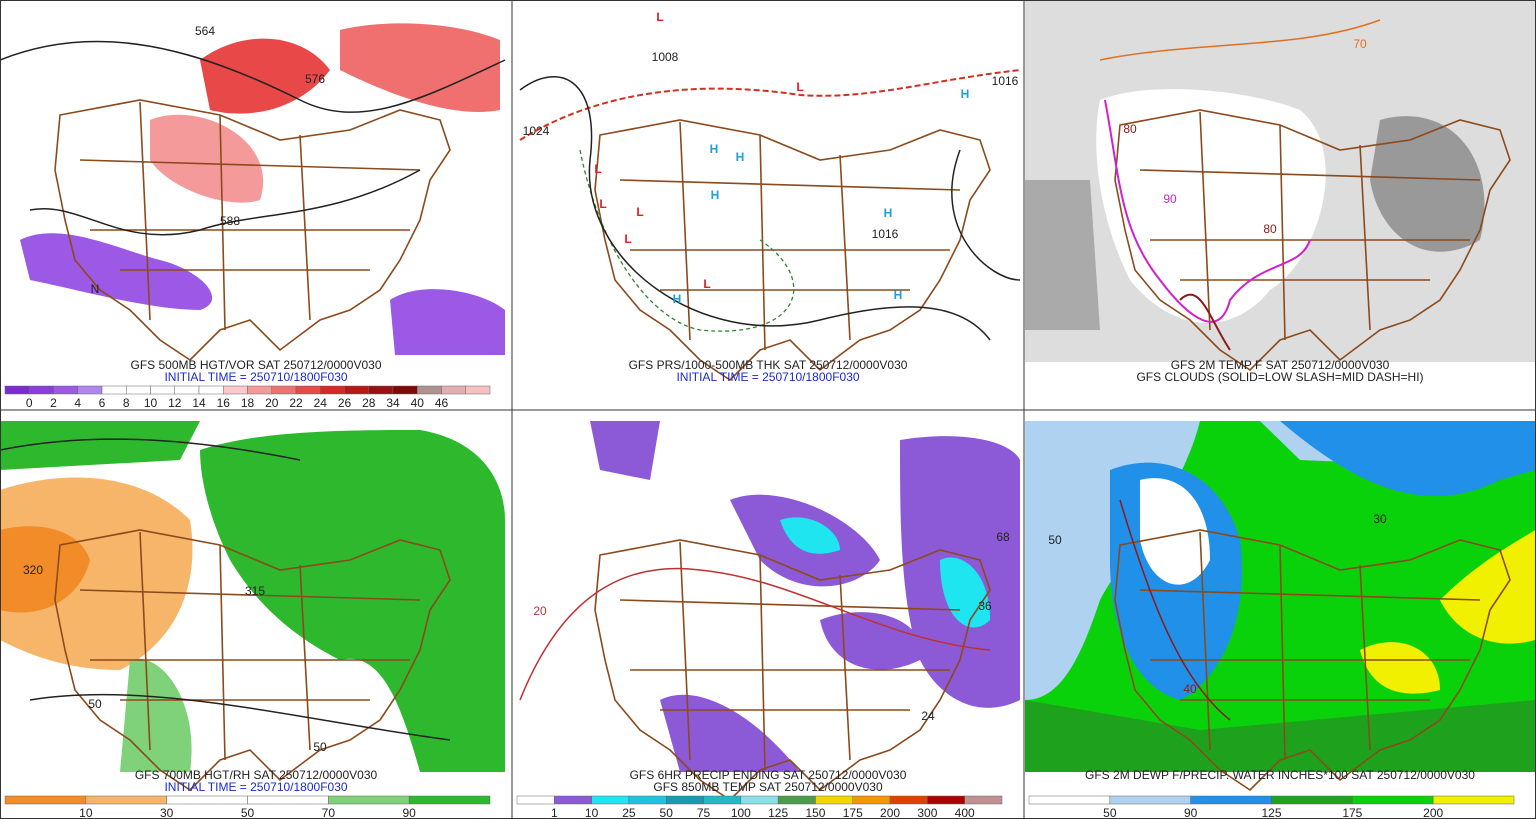  What do you see at coordinates (665, 57) in the screenshot?
I see `map-label: 1008` at bounding box center [665, 57].